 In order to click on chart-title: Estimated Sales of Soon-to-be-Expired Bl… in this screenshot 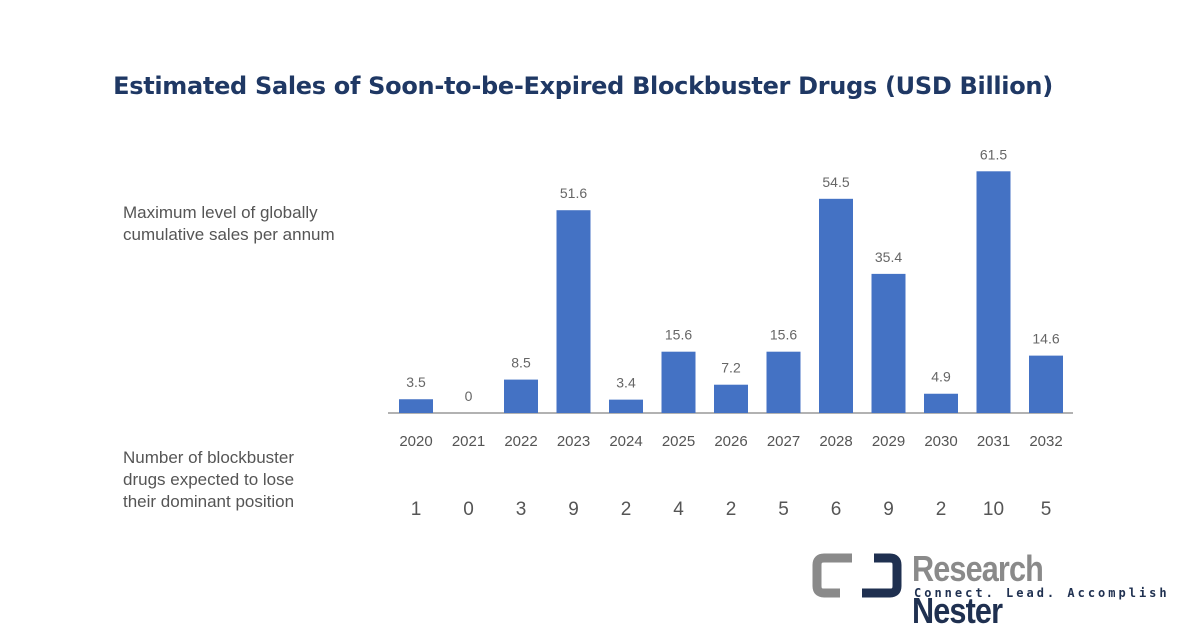, I will do `click(583, 86)`.